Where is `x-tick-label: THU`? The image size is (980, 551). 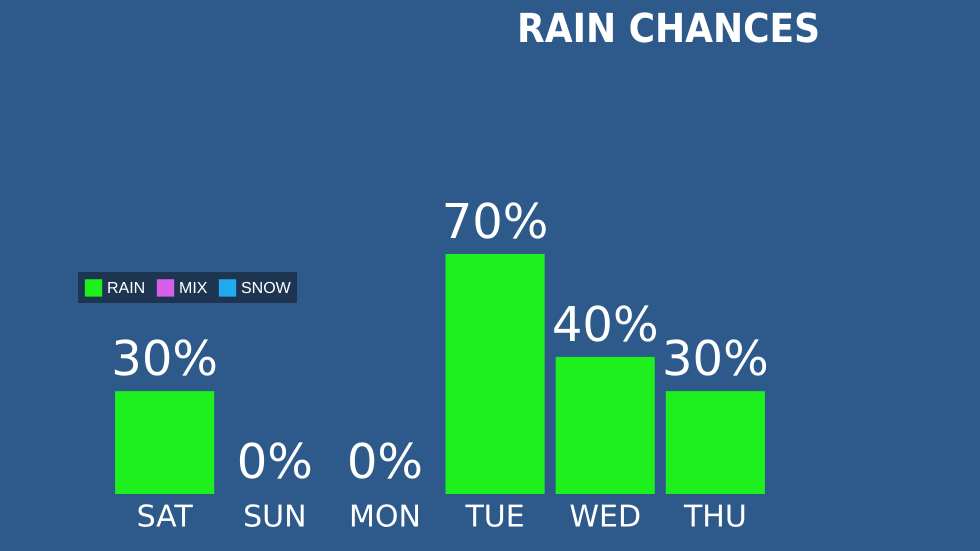
x-tick-label: THU is located at coordinates (714, 517).